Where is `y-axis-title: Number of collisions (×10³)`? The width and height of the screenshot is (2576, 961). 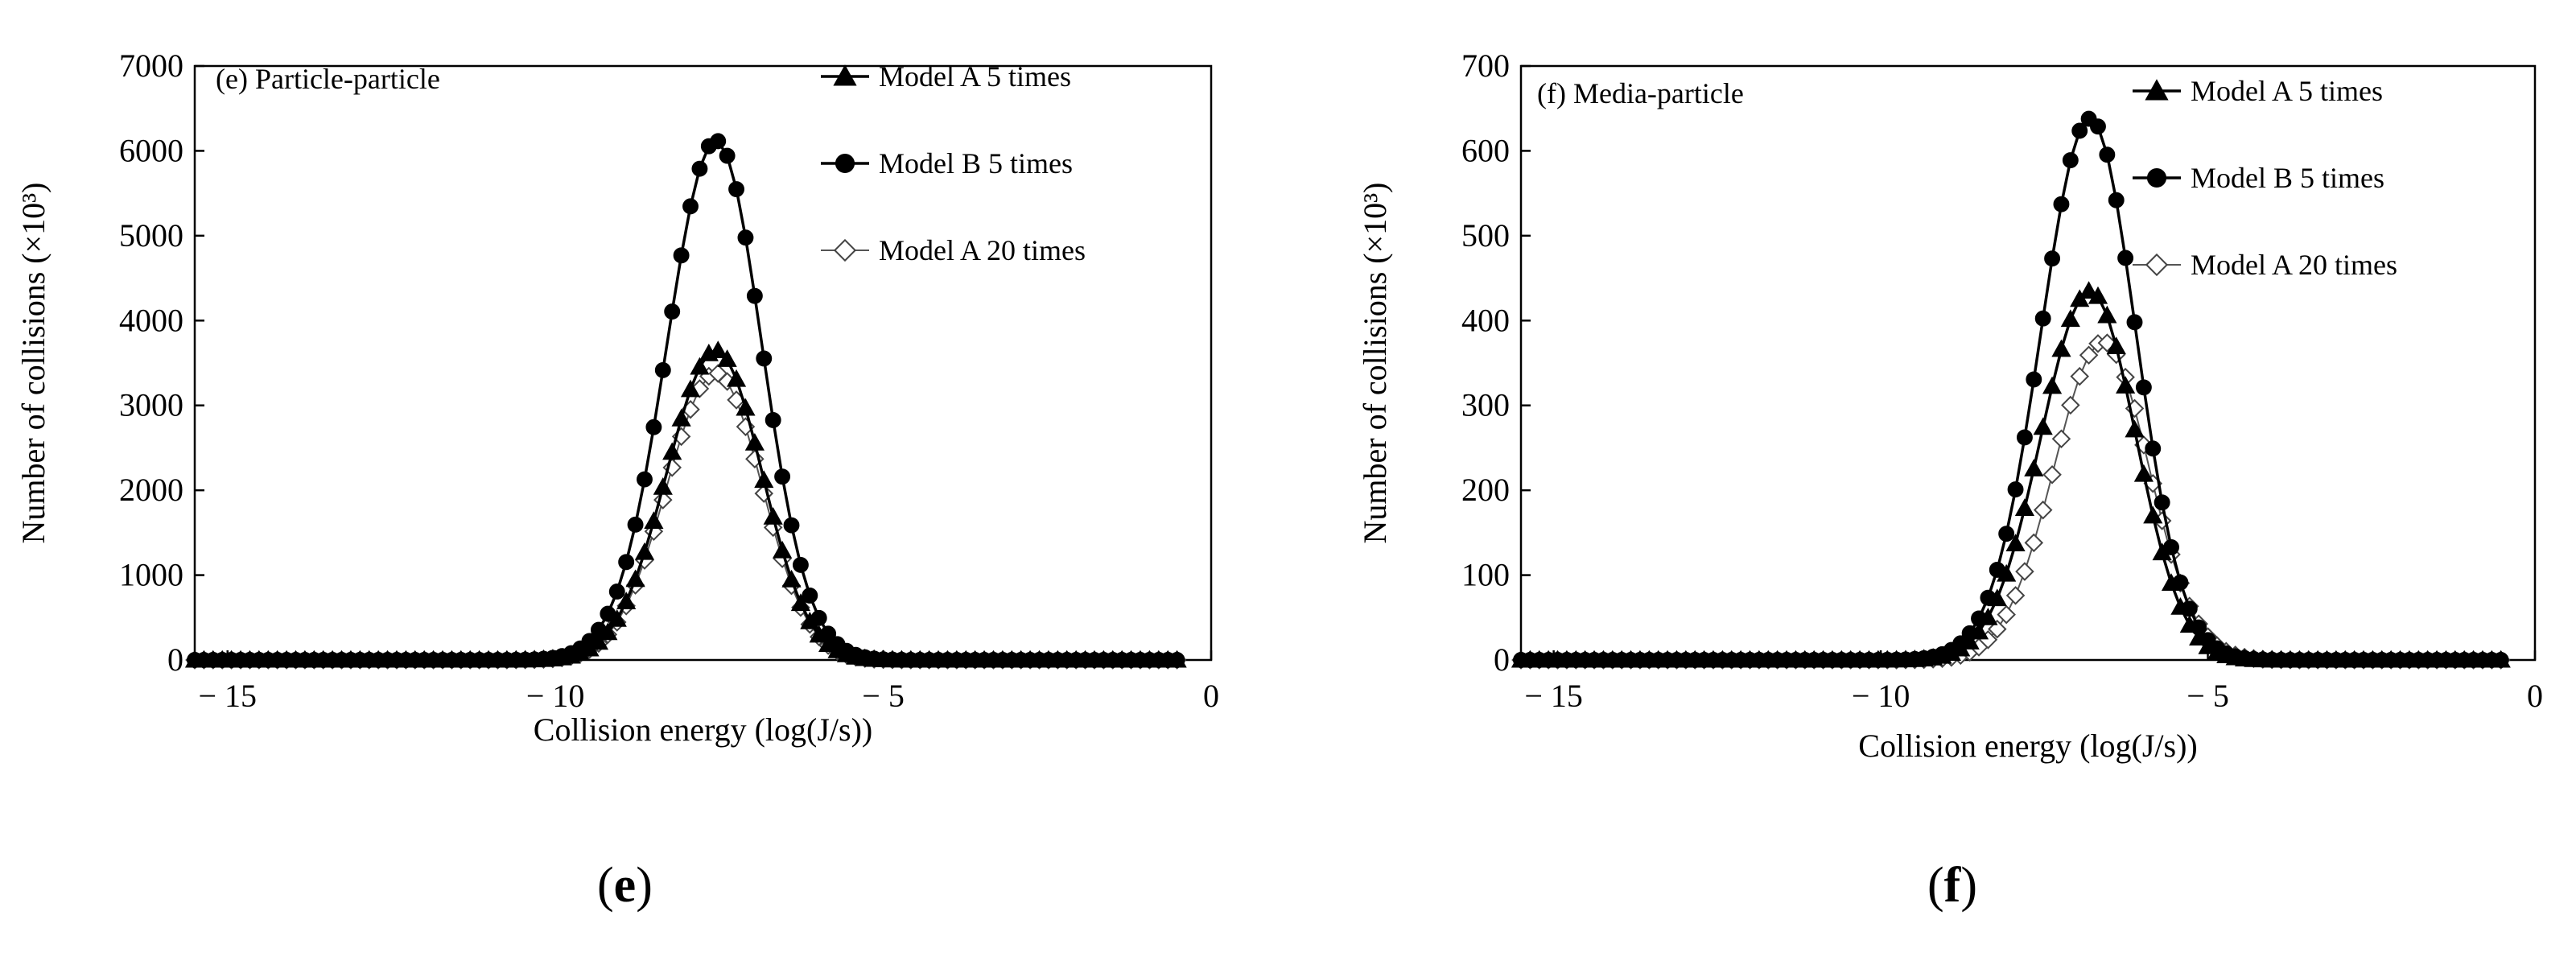 y-axis-title: Number of collisions (×10³) is located at coordinates (33, 363).